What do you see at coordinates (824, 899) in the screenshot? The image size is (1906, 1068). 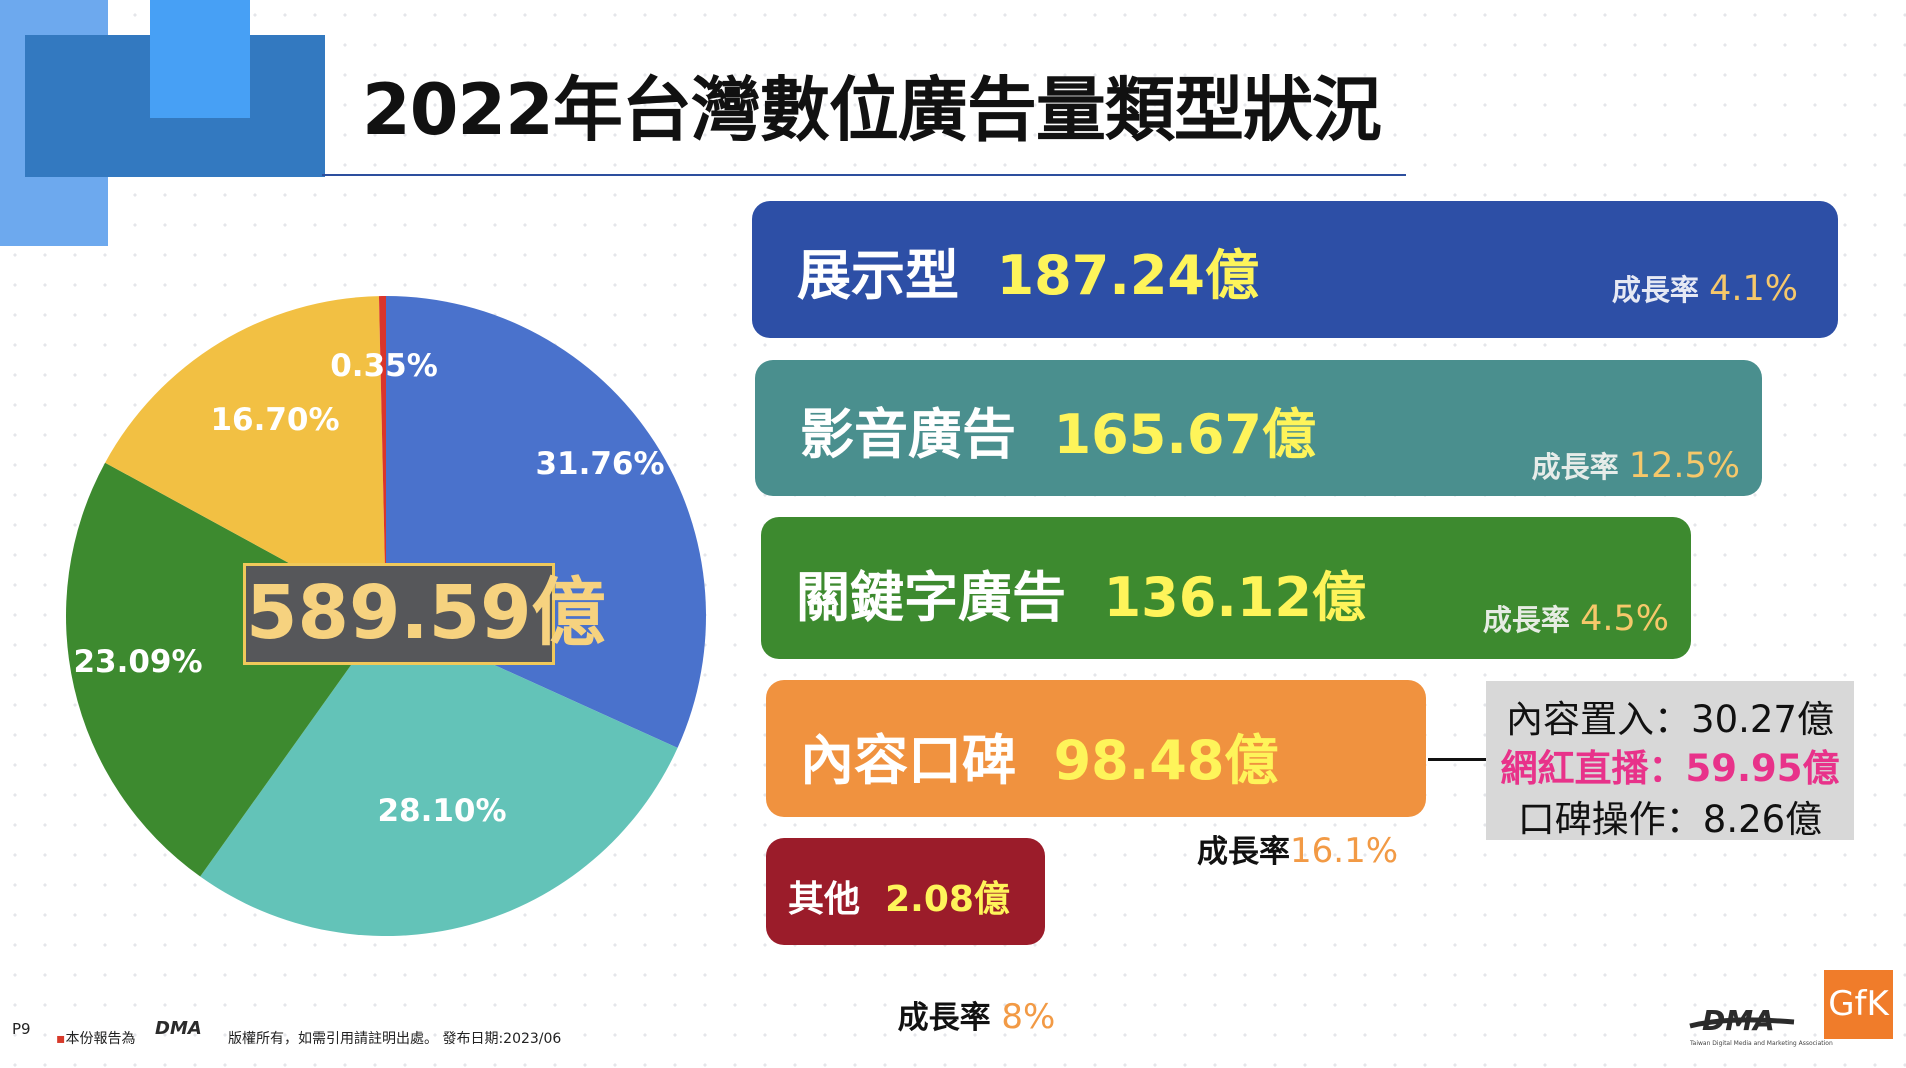 I see `category-name: 其他` at bounding box center [824, 899].